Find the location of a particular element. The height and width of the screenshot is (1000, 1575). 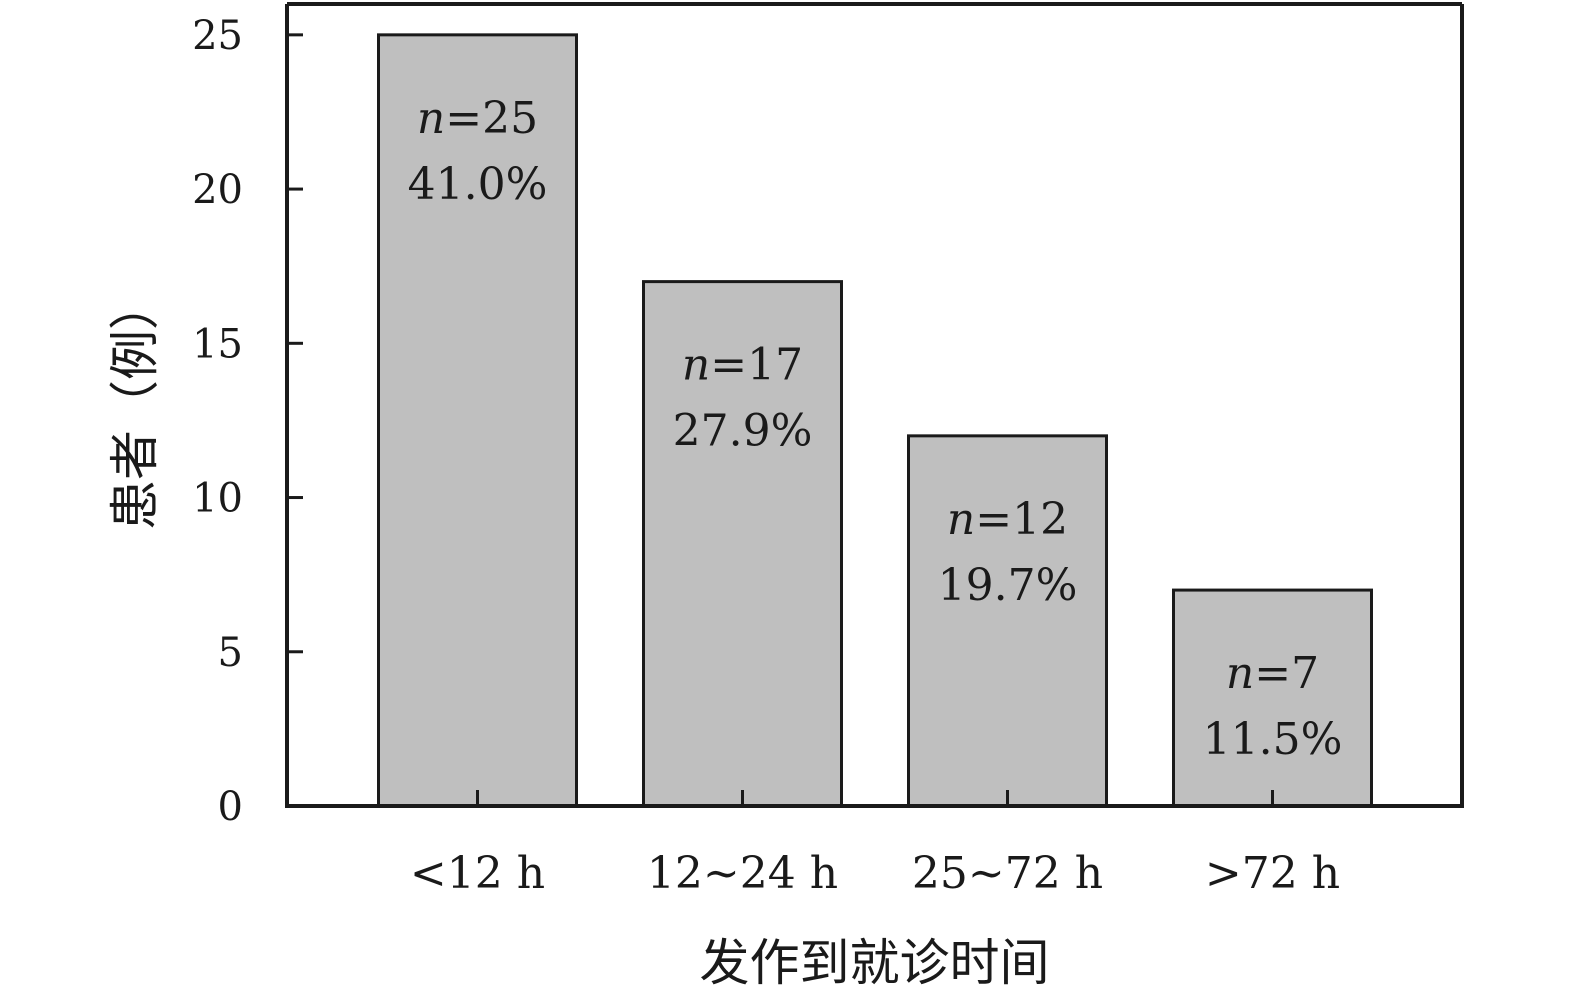

bar-percent-label: 41.0% is located at coordinates (478, 184).